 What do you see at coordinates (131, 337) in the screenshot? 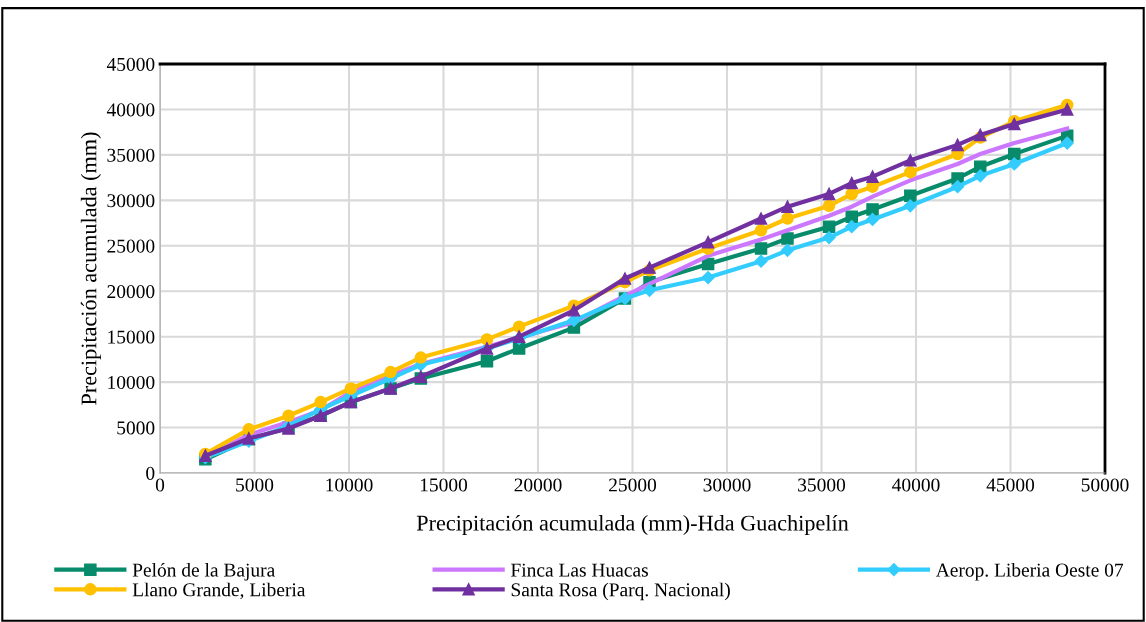
I see `y-tick-label: 15000` at bounding box center [131, 337].